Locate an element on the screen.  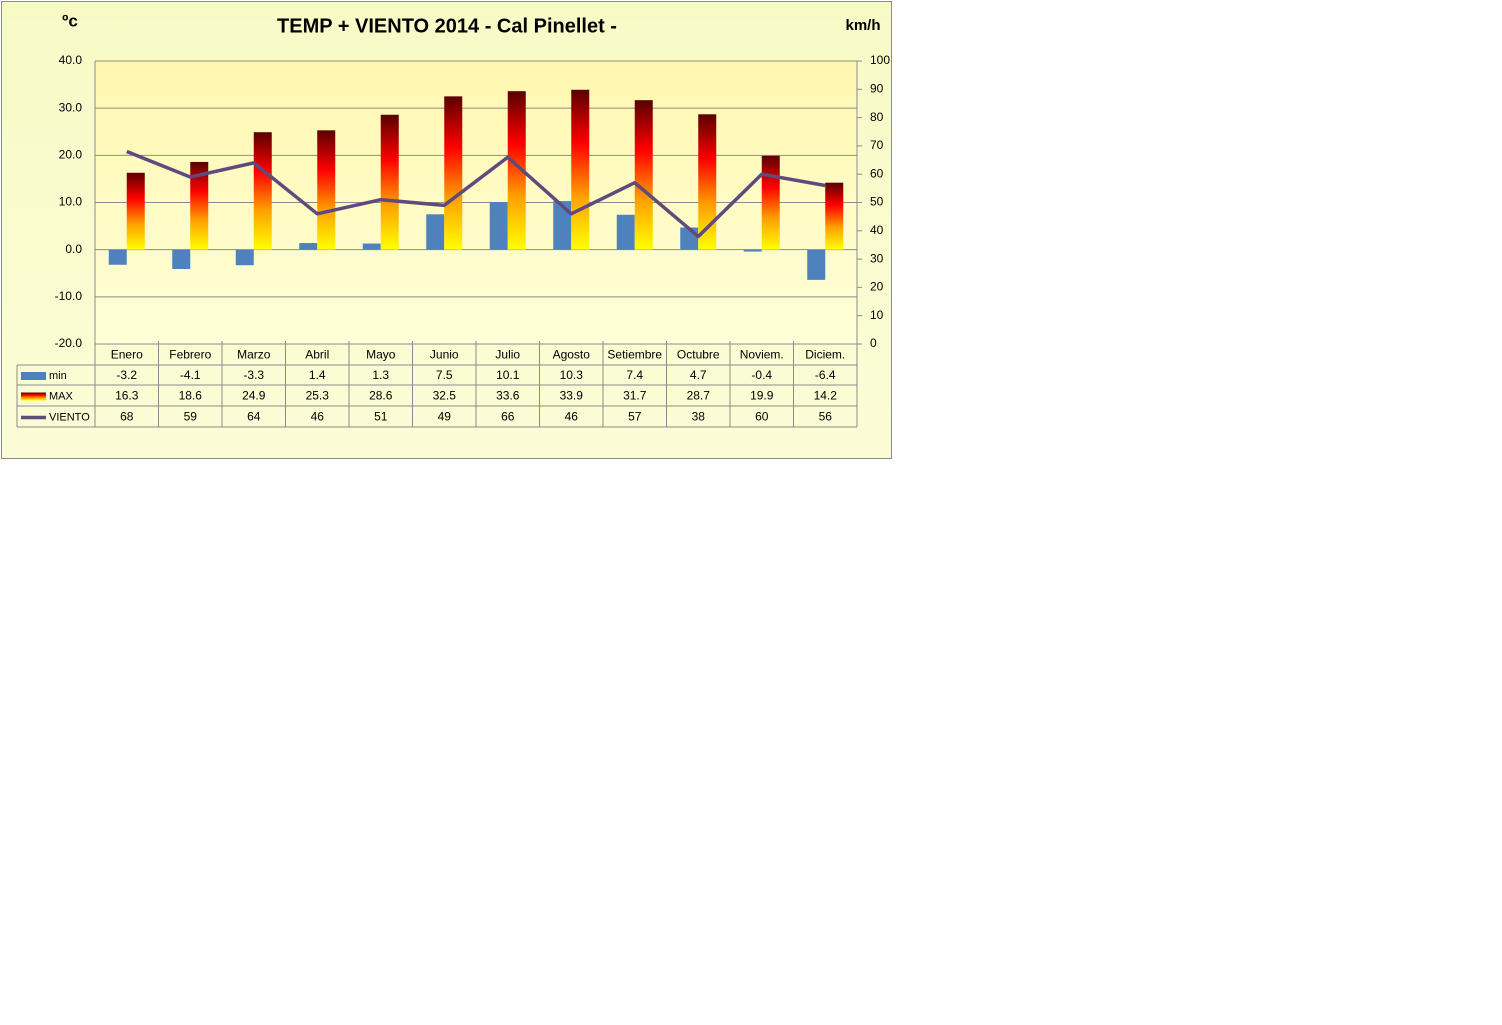
table-value: 7.4 is located at coordinates (634, 375).